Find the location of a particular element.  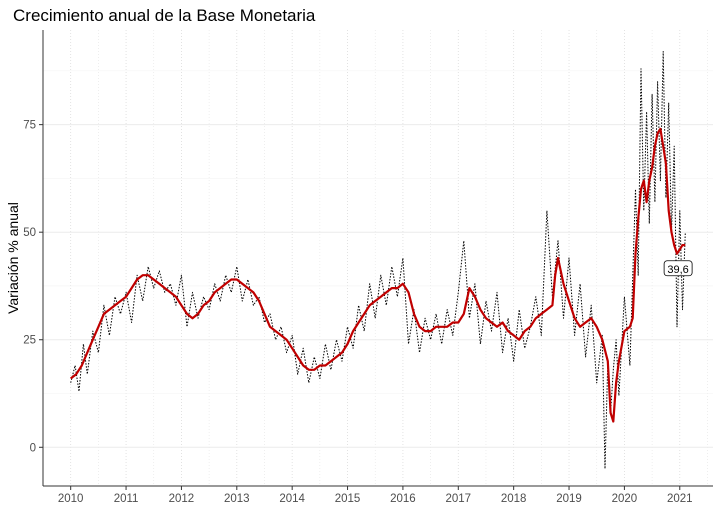

annotation: 39,6 is located at coordinates (678, 268).